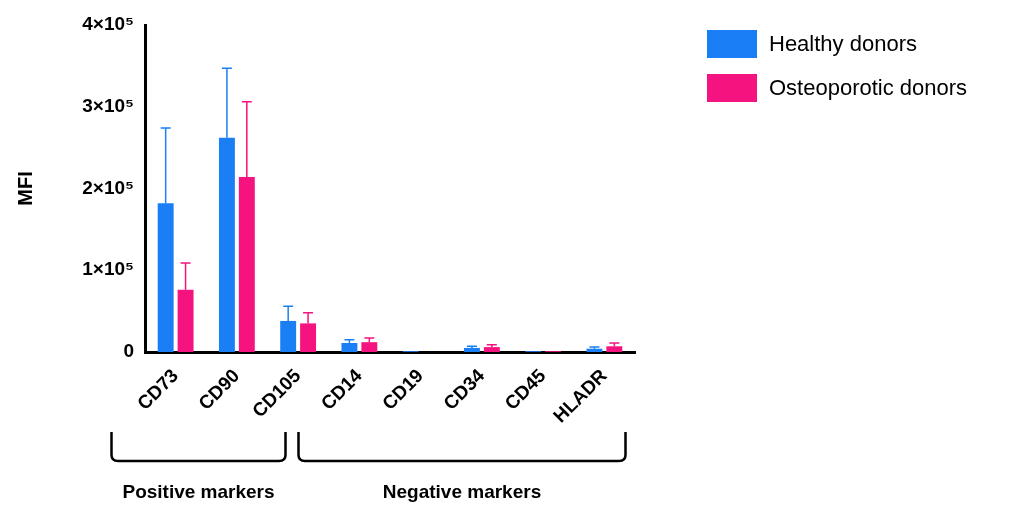 This screenshot has height=508, width=1011. What do you see at coordinates (24, 188) in the screenshot?
I see `y-axis-title: MFI` at bounding box center [24, 188].